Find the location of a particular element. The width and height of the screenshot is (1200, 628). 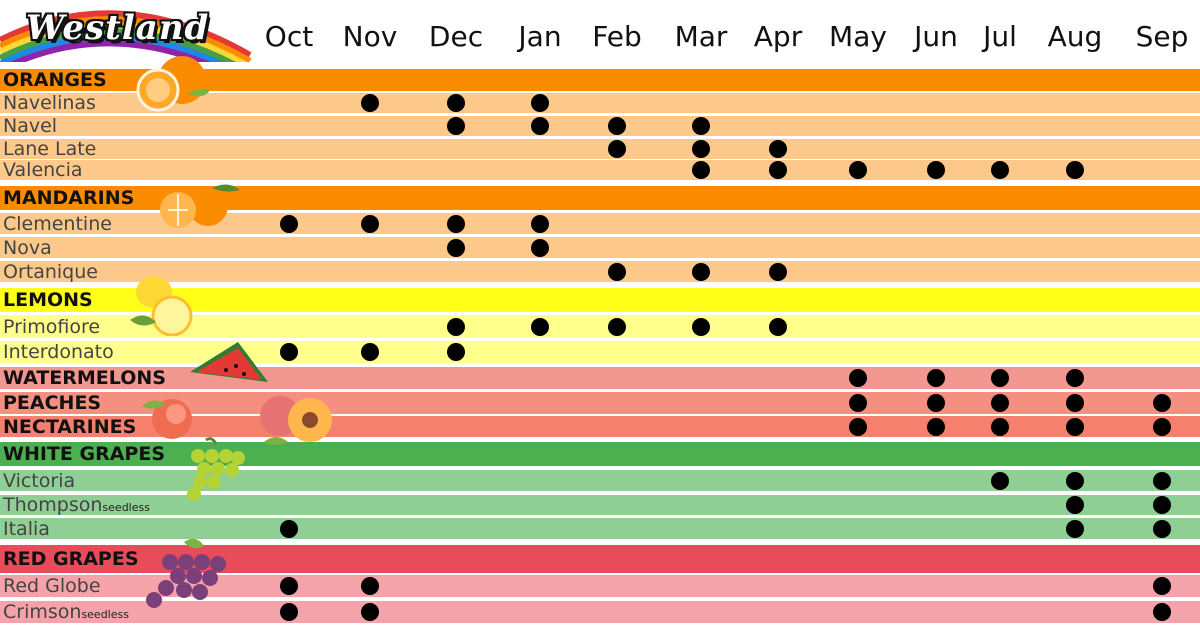

category-label: MANDARINS is located at coordinates (68, 198).